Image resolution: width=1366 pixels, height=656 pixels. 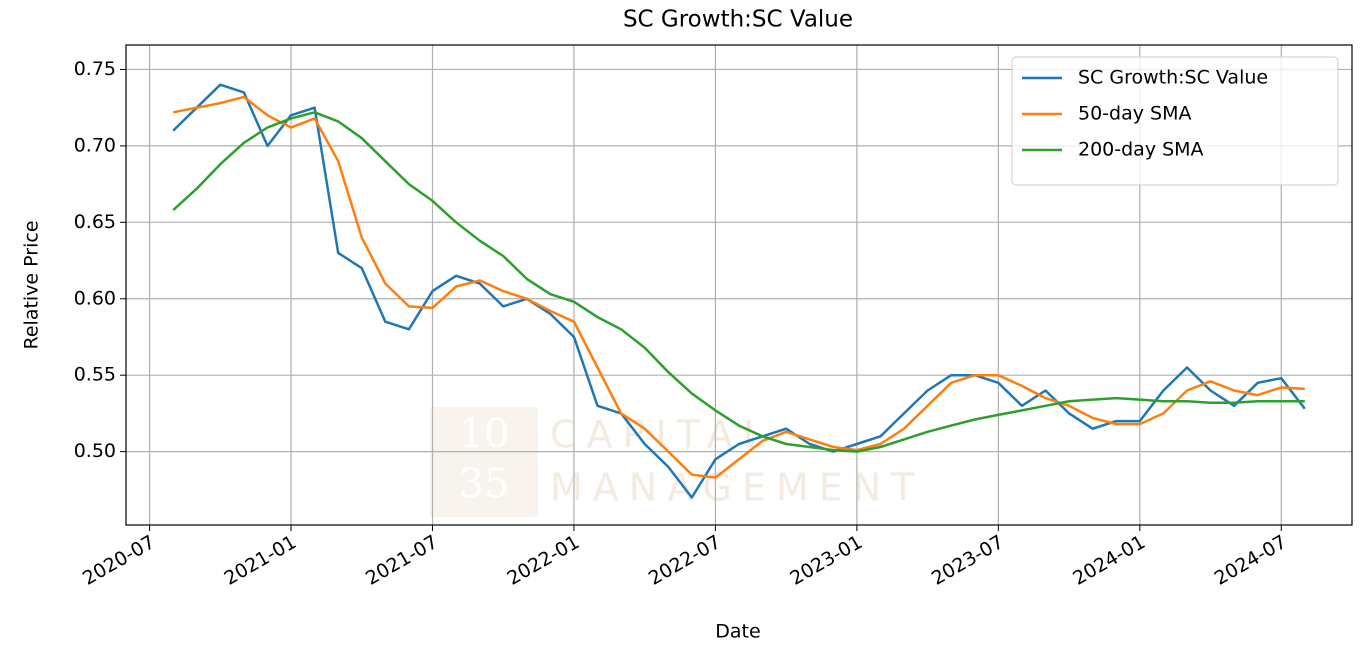 What do you see at coordinates (261, 560) in the screenshot?
I see `x-tick-label: 2021-01` at bounding box center [261, 560].